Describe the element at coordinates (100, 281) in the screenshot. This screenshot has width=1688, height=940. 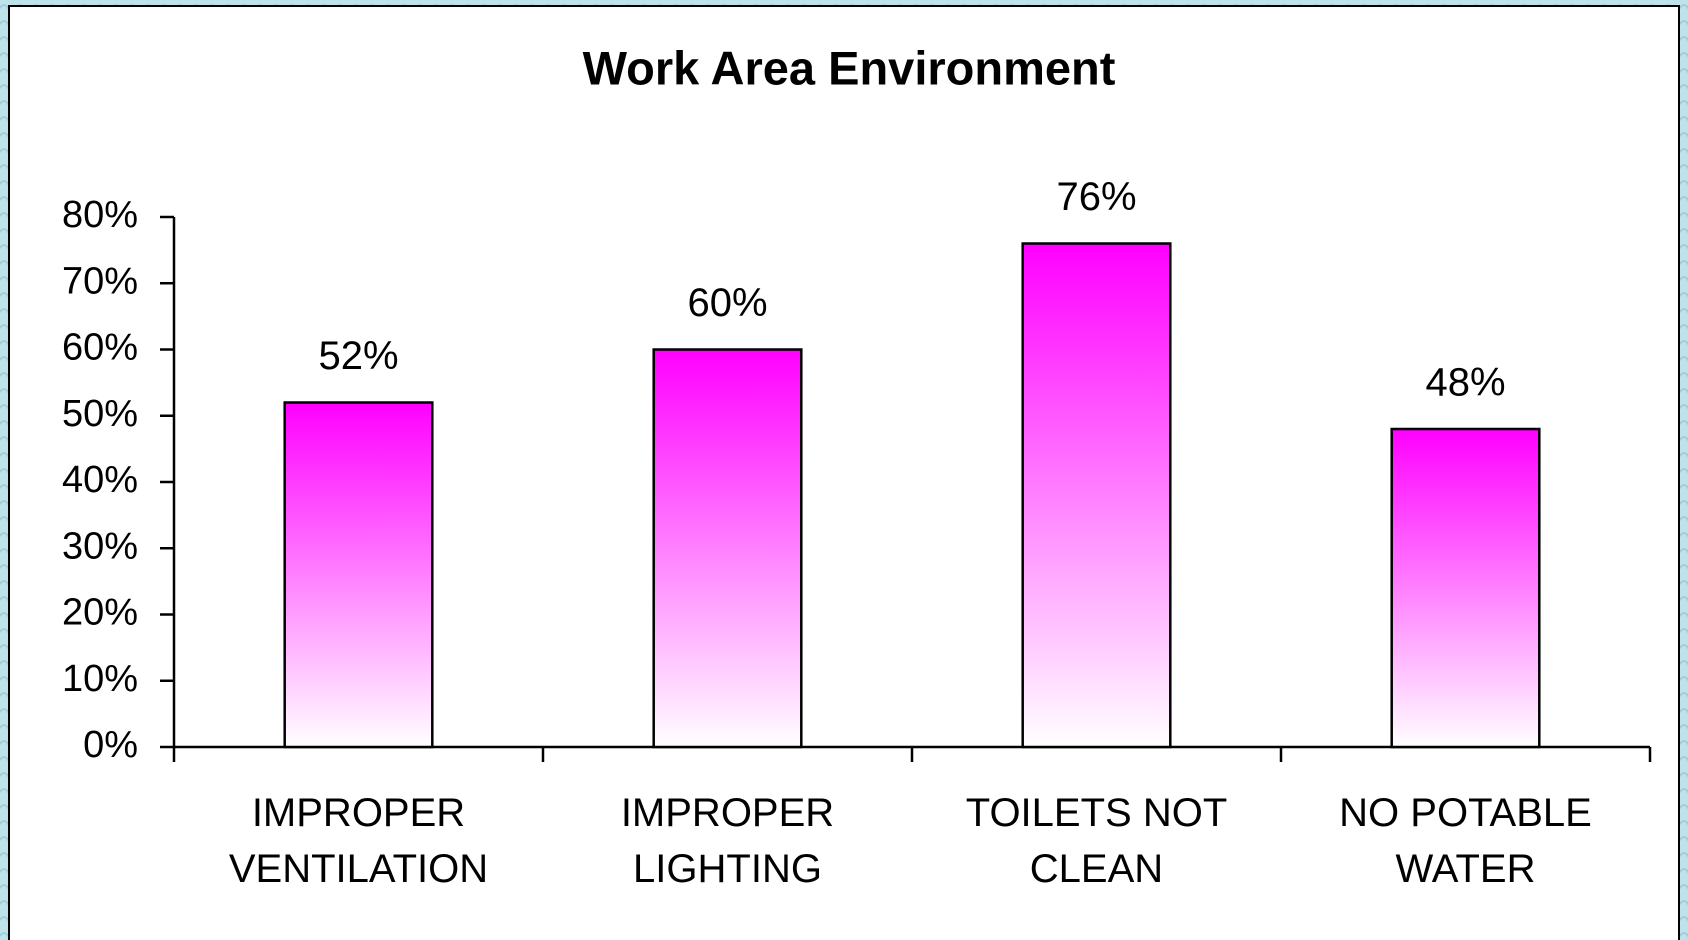
I see `y-tick-label: 70%` at that location.